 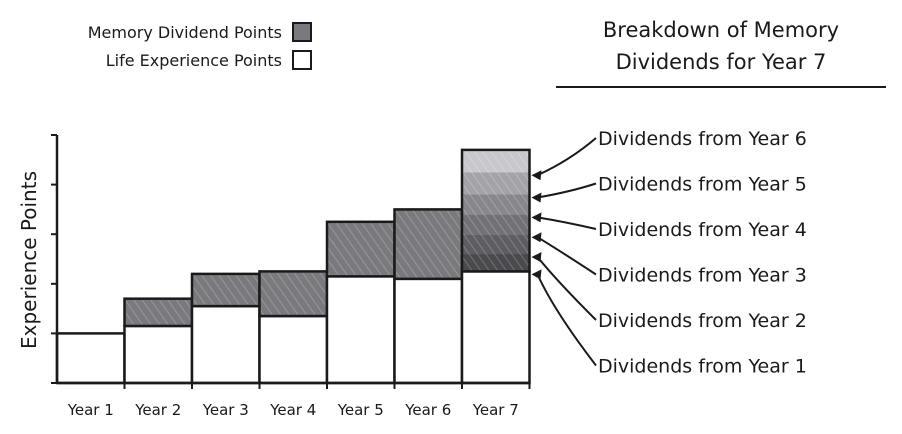 I want to click on breakdown-label: Dividends from Year 1, so click(x=702, y=367).